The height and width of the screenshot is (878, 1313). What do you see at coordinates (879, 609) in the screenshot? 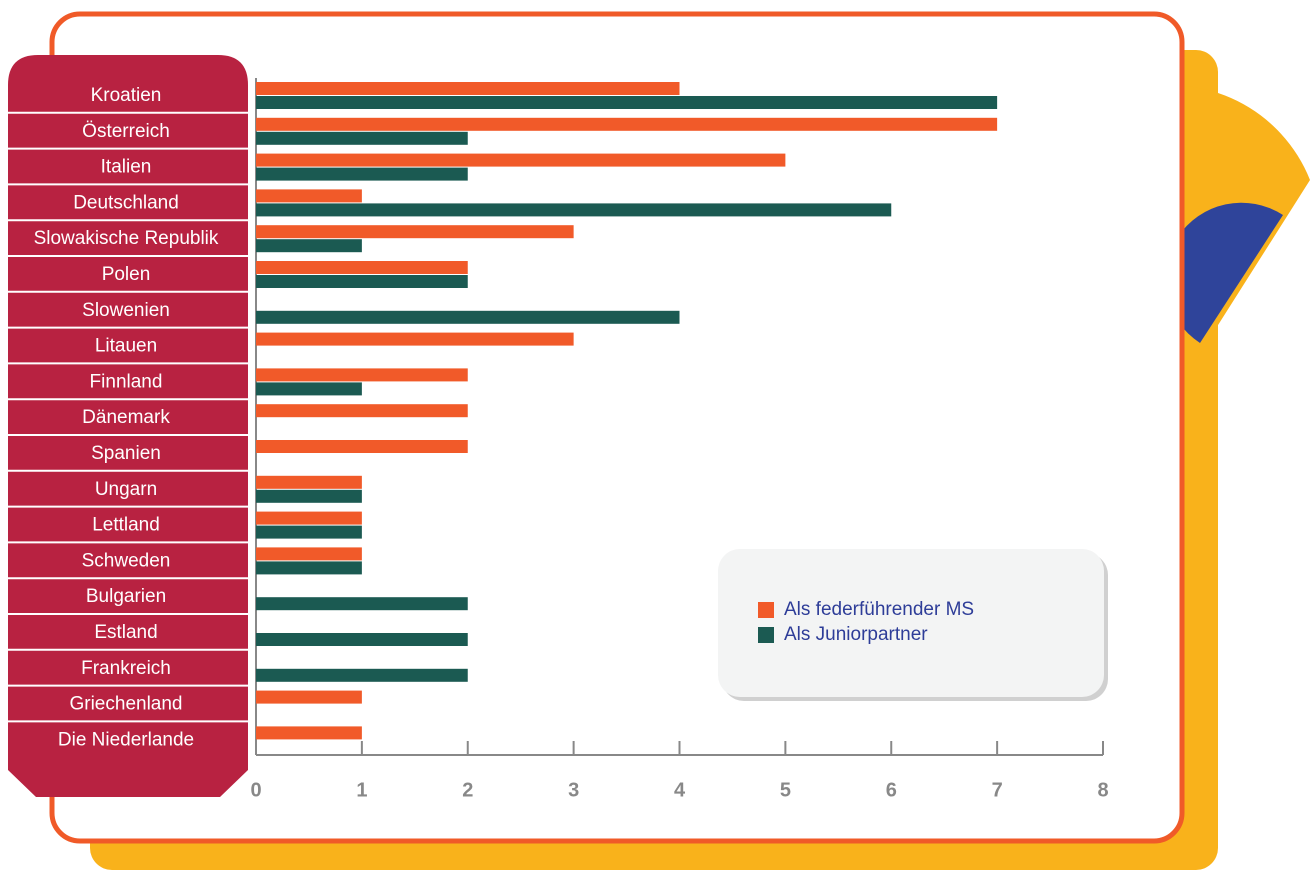
I see `legend-label: Als federführender MS` at bounding box center [879, 609].